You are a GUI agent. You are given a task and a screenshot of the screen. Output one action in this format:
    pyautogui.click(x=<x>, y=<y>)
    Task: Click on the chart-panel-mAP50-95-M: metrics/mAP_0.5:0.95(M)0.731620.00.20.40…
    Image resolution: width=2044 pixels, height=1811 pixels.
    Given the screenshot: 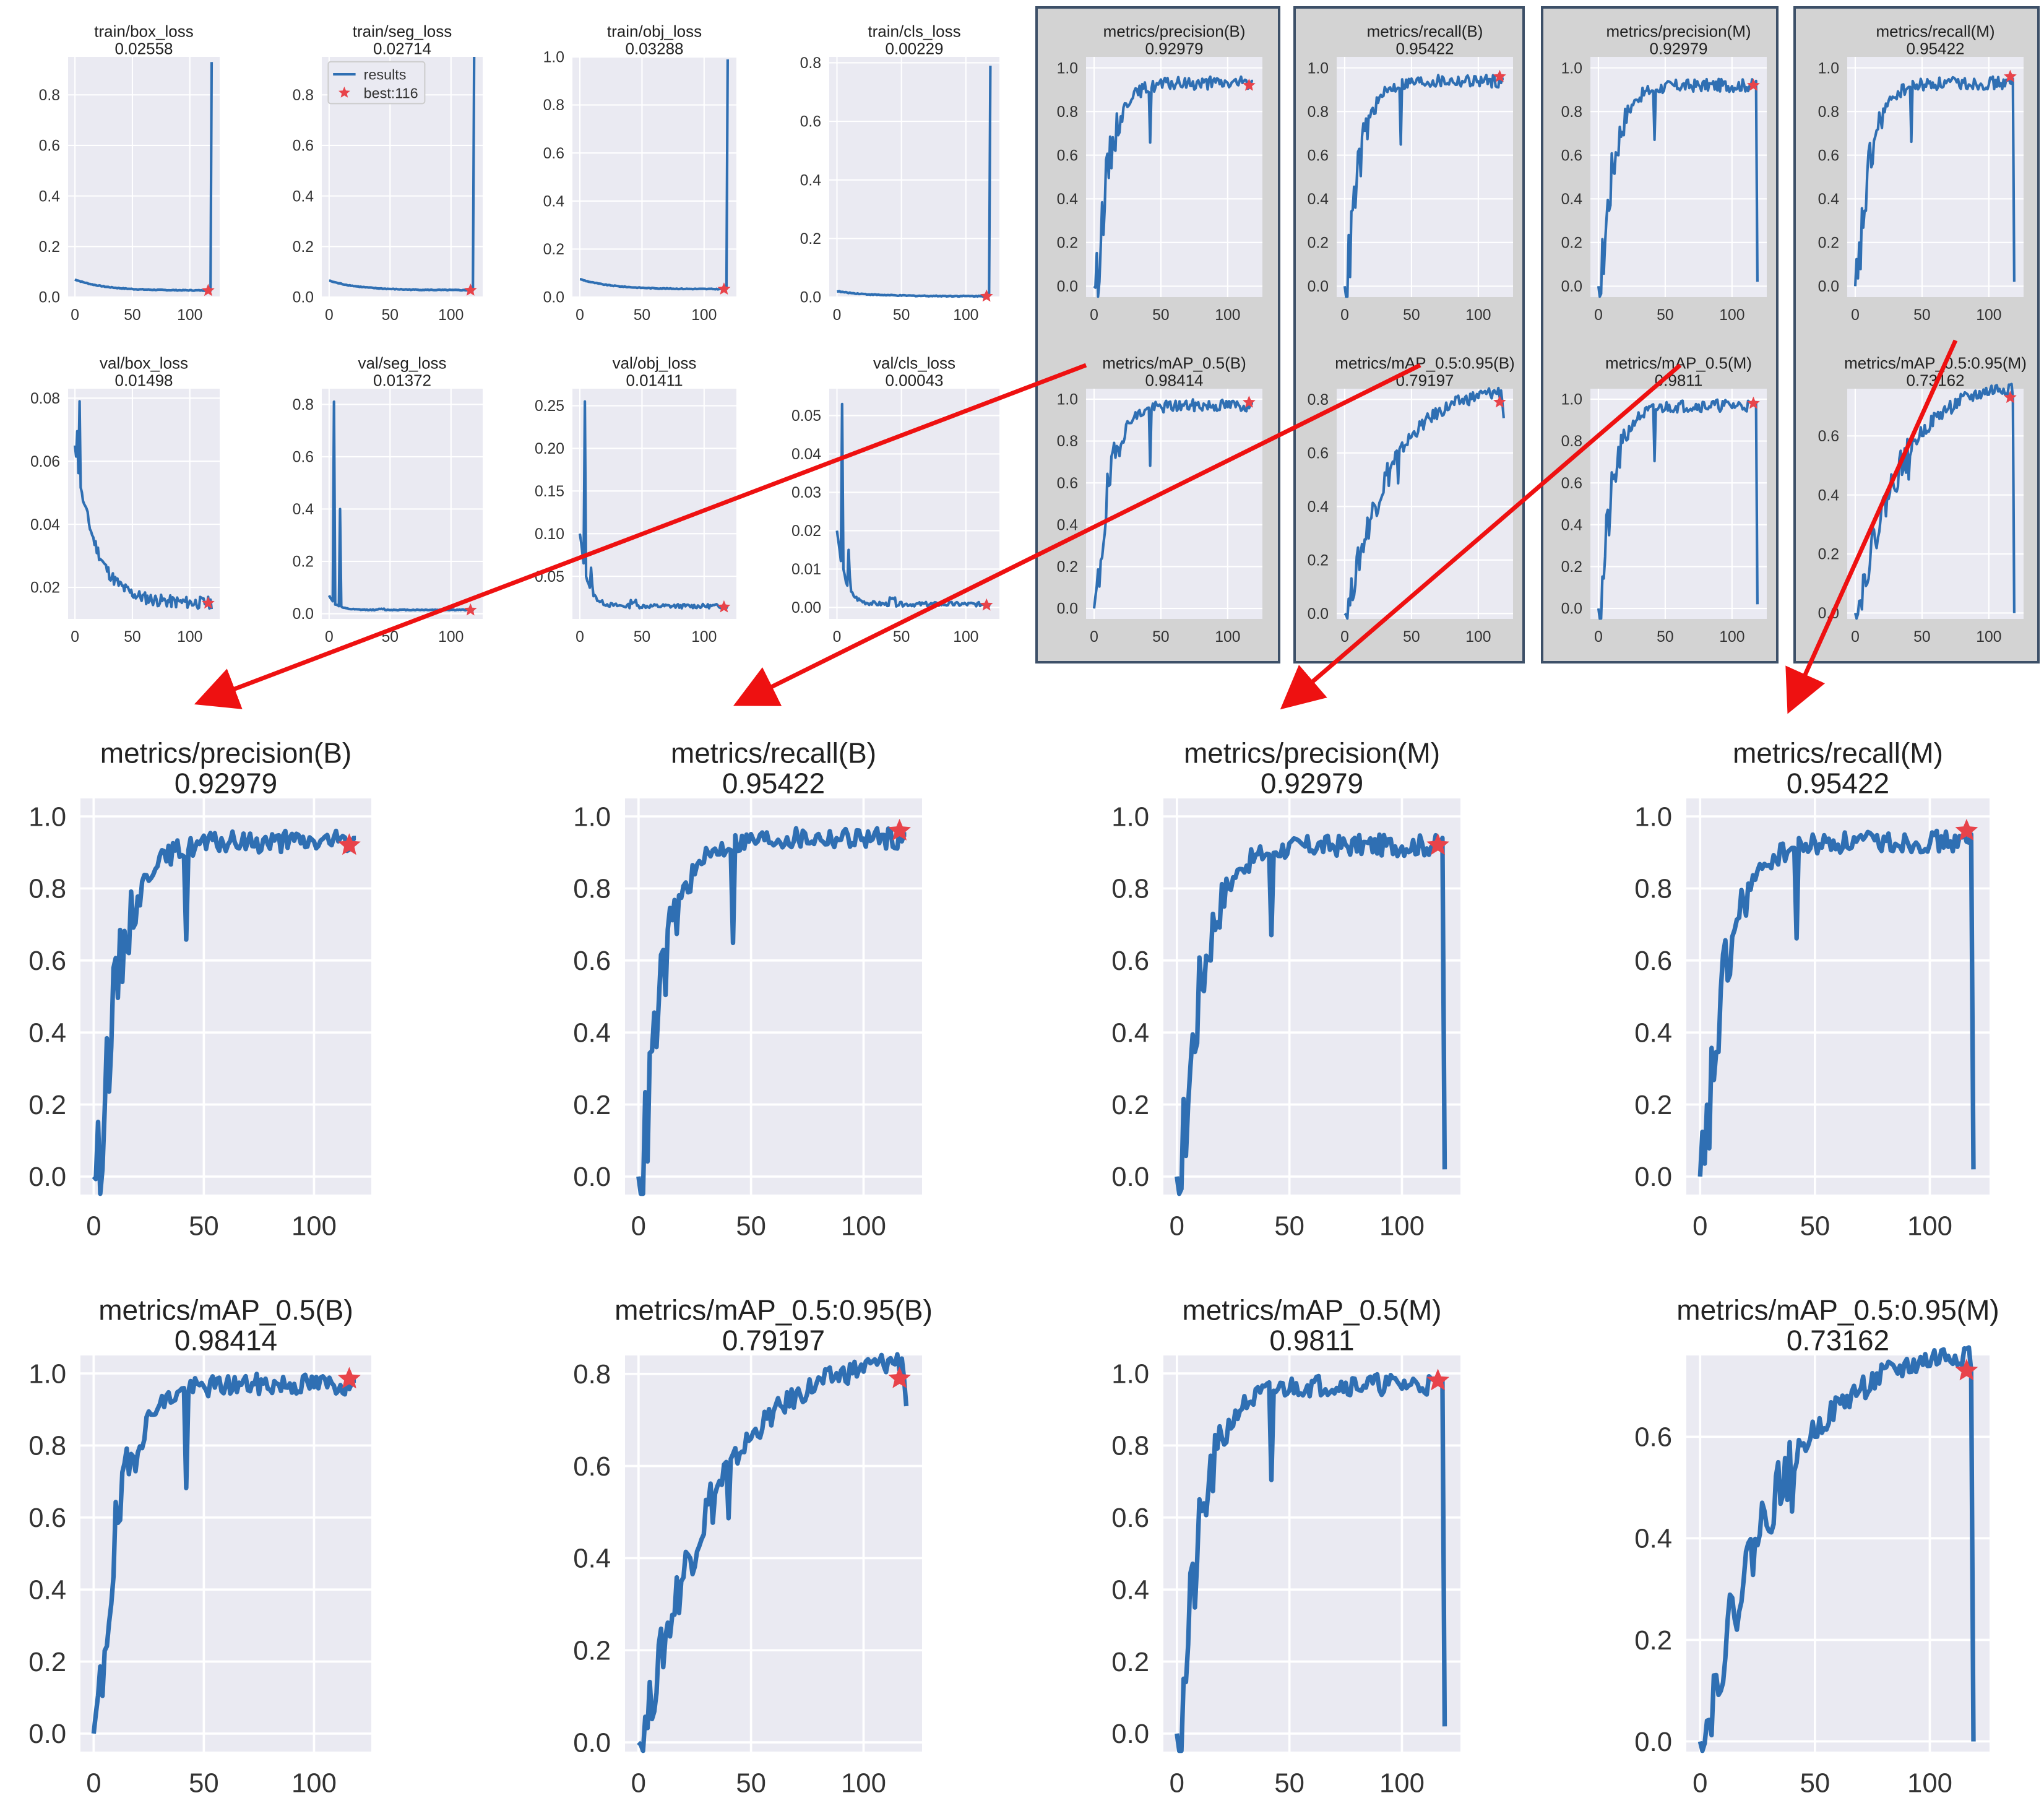 What is the action you would take?
    pyautogui.click(x=1922, y=500)
    